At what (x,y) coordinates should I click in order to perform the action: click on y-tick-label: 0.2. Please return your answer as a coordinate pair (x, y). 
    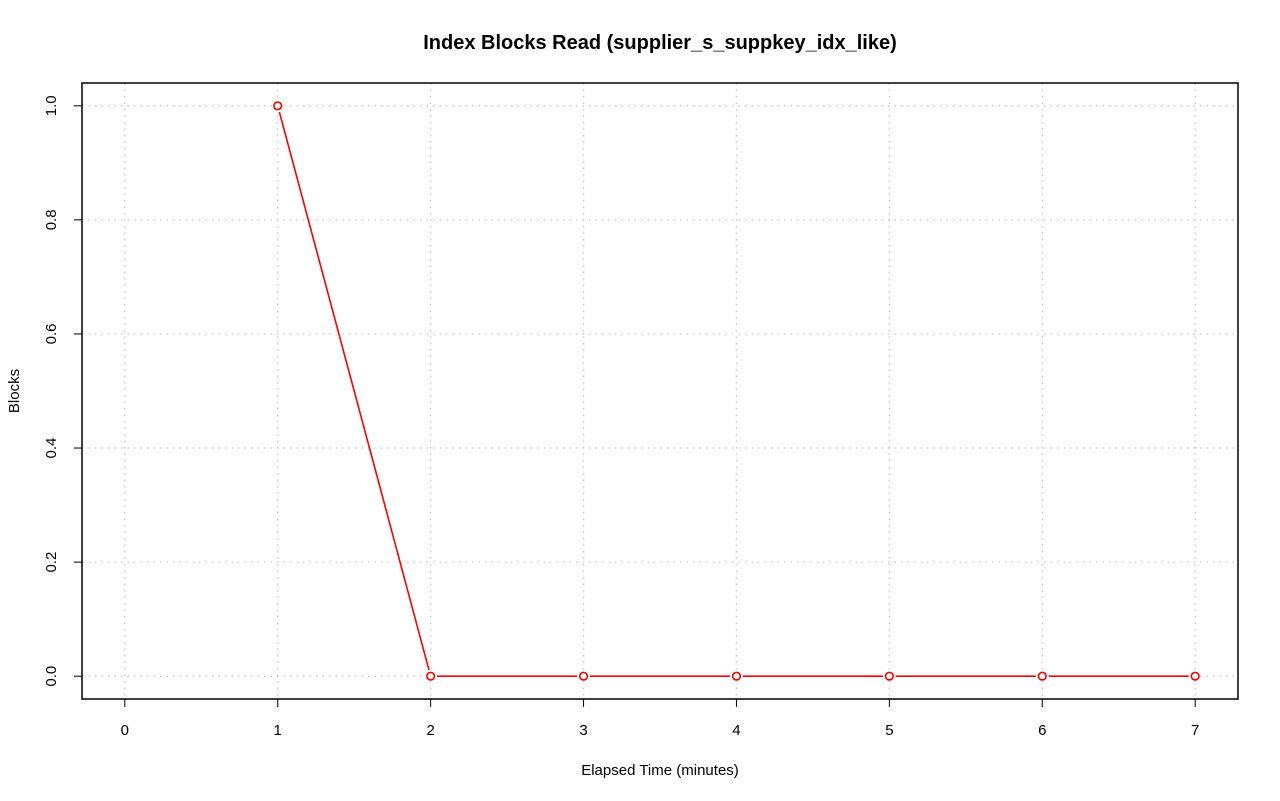
    Looking at the image, I should click on (51, 562).